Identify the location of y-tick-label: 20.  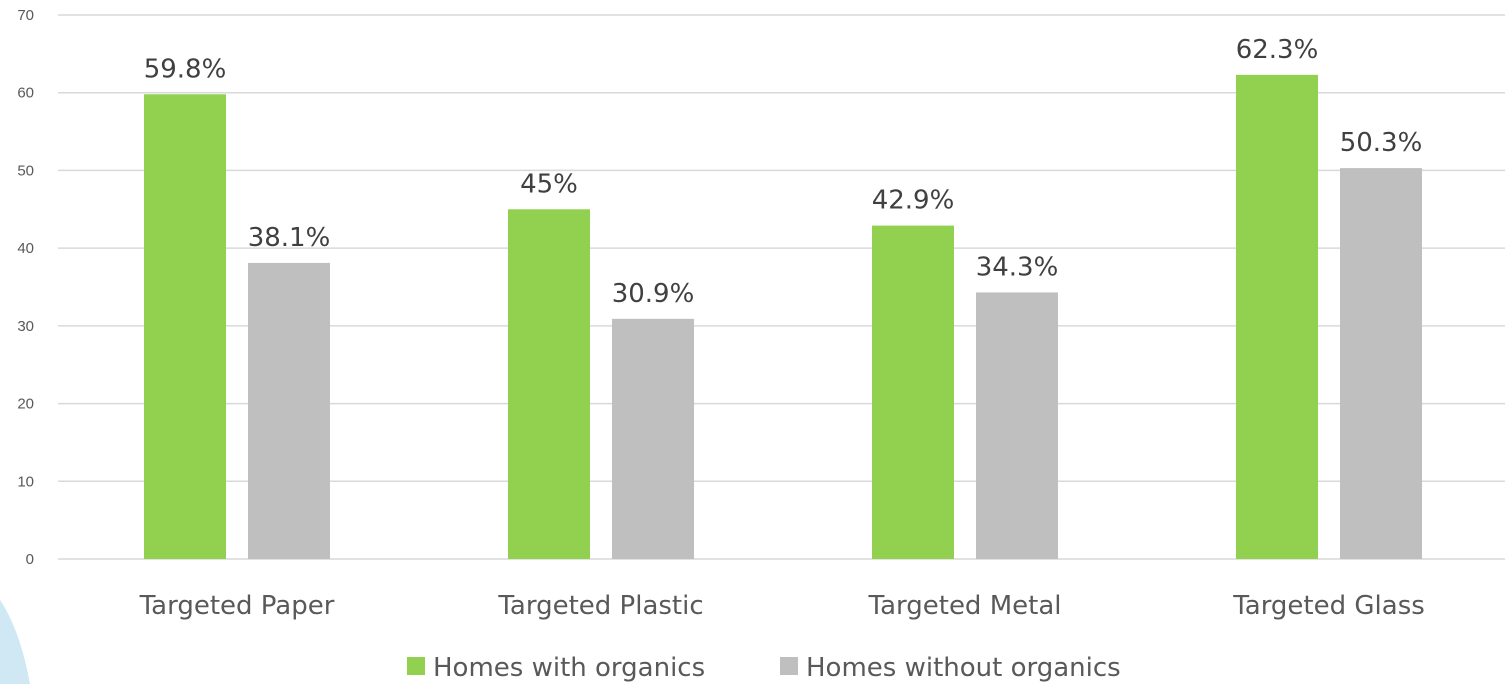
(25, 404).